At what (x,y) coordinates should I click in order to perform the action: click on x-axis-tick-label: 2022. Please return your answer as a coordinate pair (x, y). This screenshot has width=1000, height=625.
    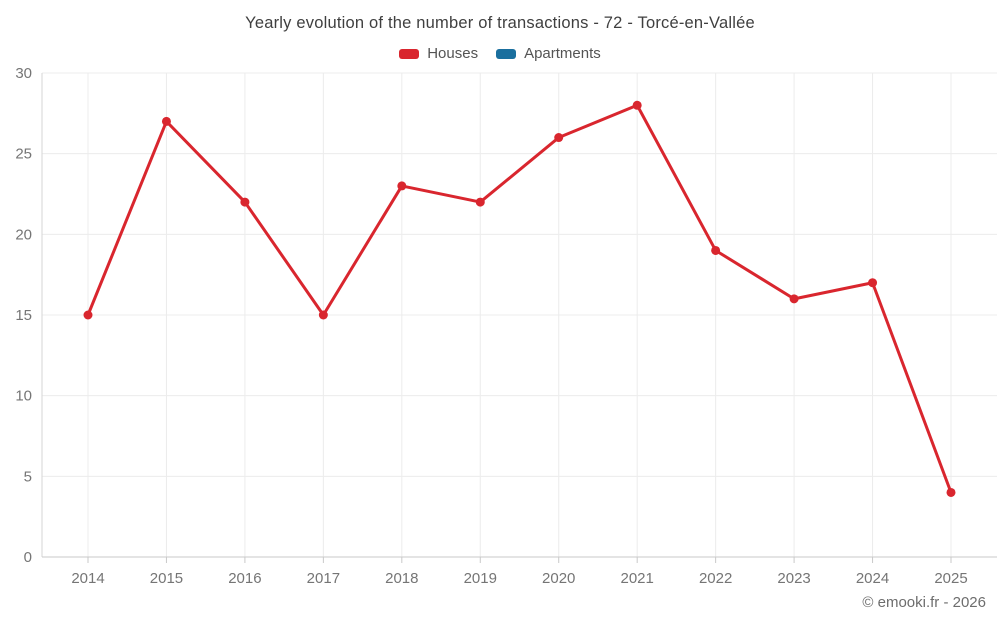
    Looking at the image, I should click on (715, 578).